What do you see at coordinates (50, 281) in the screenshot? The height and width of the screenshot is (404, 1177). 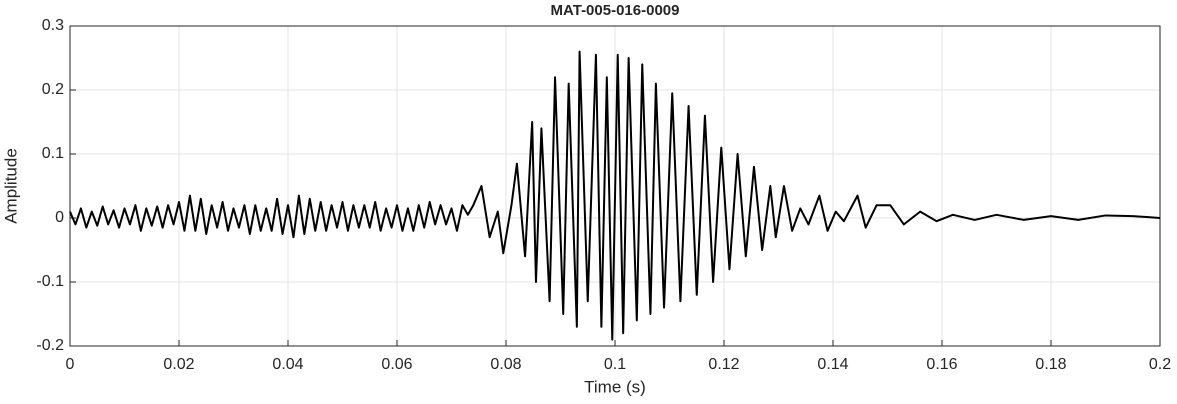 I see `y-tick-label: -0.1` at bounding box center [50, 281].